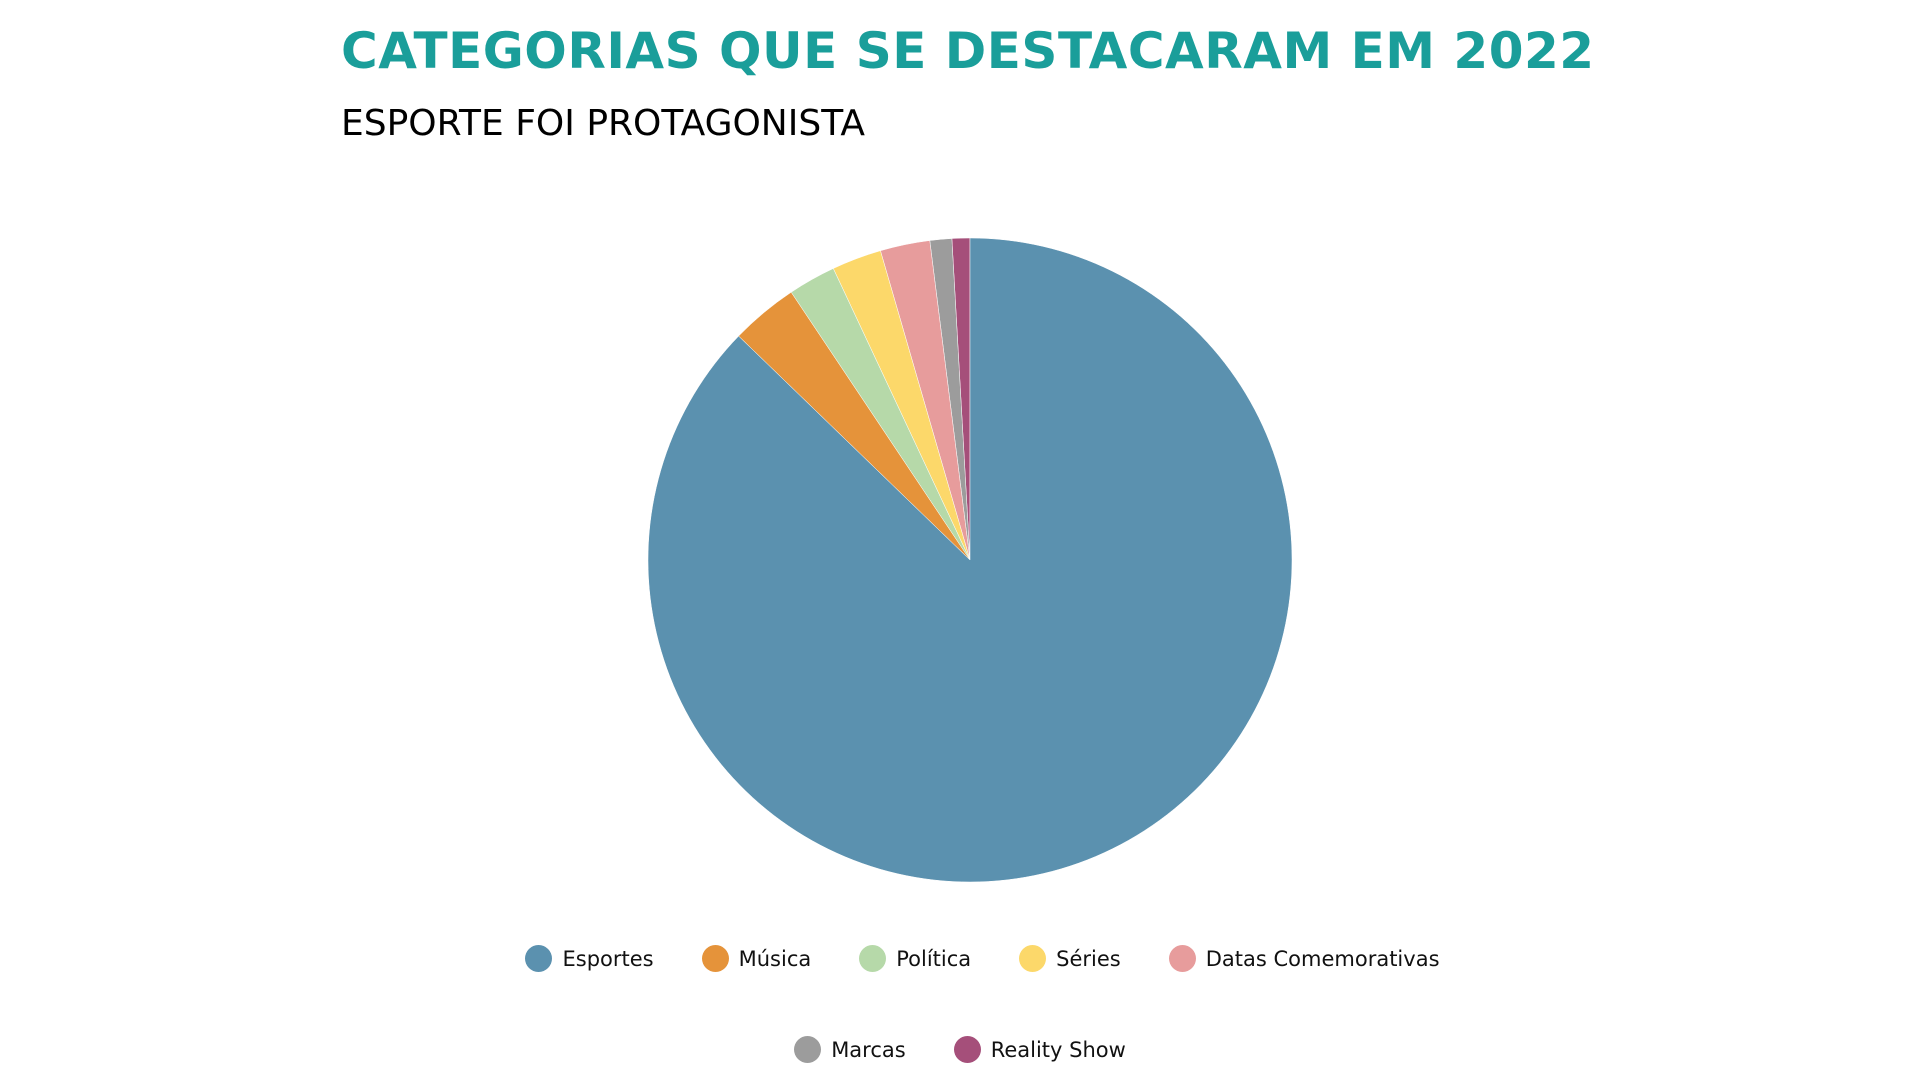  I want to click on legend-item-musica: Música, so click(756, 958).